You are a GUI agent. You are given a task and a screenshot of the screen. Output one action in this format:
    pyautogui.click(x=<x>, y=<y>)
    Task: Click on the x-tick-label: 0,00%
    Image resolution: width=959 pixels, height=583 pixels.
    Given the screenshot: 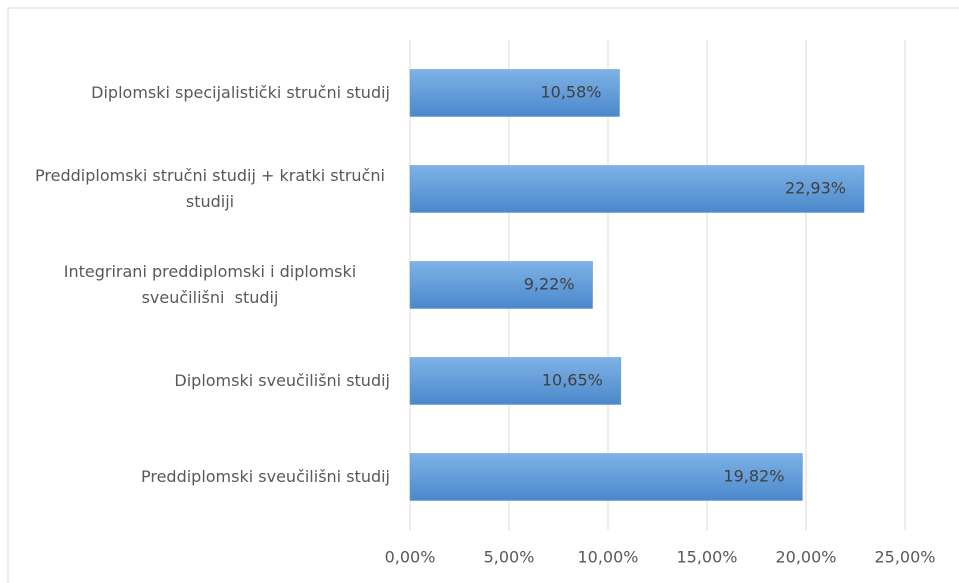 What is the action you would take?
    pyautogui.click(x=410, y=557)
    